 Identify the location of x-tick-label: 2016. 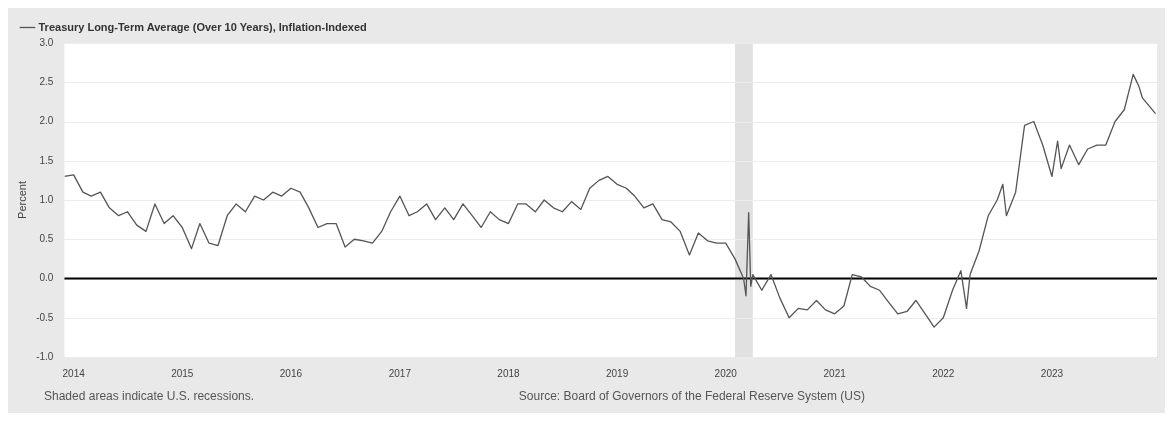
(291, 373).